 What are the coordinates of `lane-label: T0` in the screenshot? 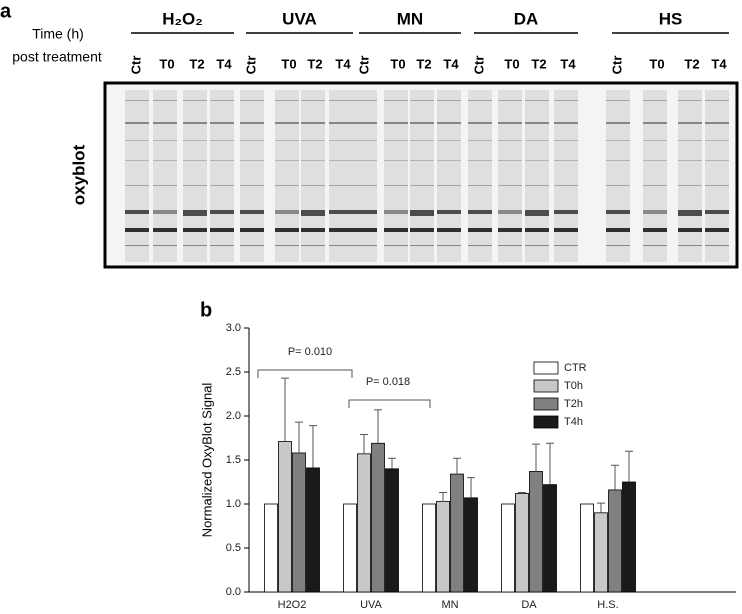 It's located at (166, 63).